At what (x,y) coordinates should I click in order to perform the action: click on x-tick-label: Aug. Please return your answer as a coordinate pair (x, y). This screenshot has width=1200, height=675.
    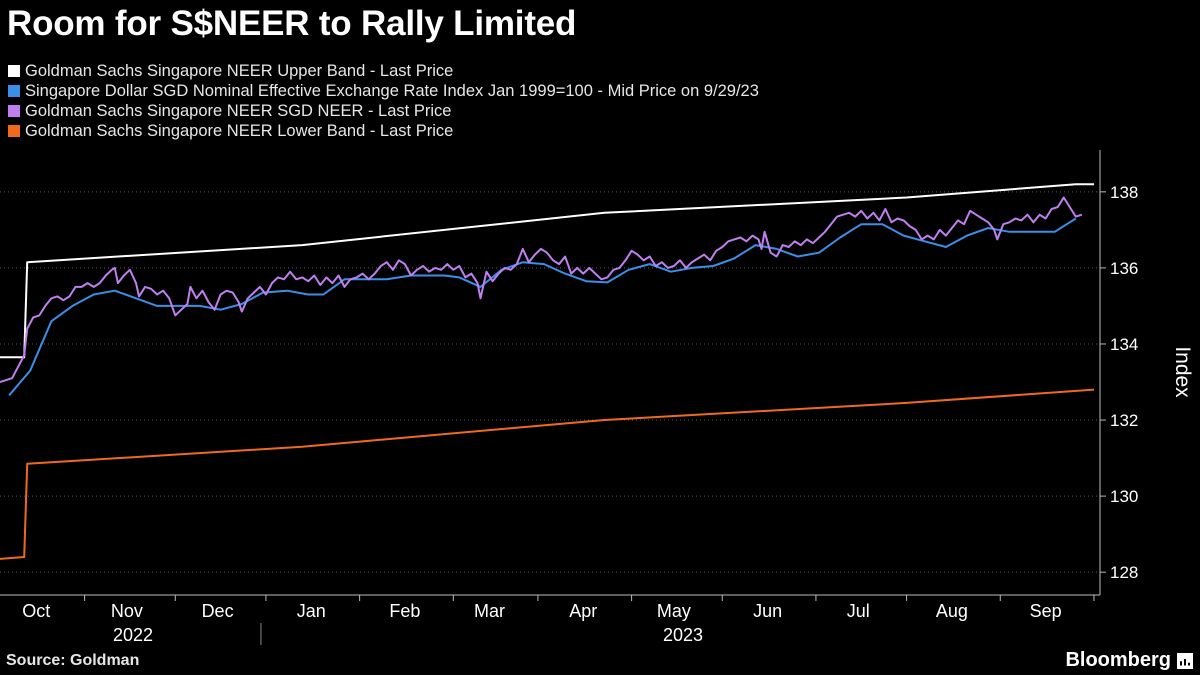
    Looking at the image, I should click on (952, 611).